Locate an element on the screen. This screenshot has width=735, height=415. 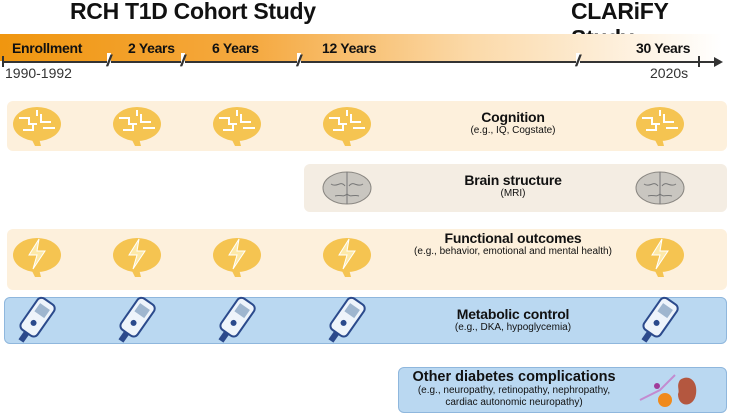
cognition-text: Cognition (e.g., IQ, Cogstate) is located at coordinates (513, 123).